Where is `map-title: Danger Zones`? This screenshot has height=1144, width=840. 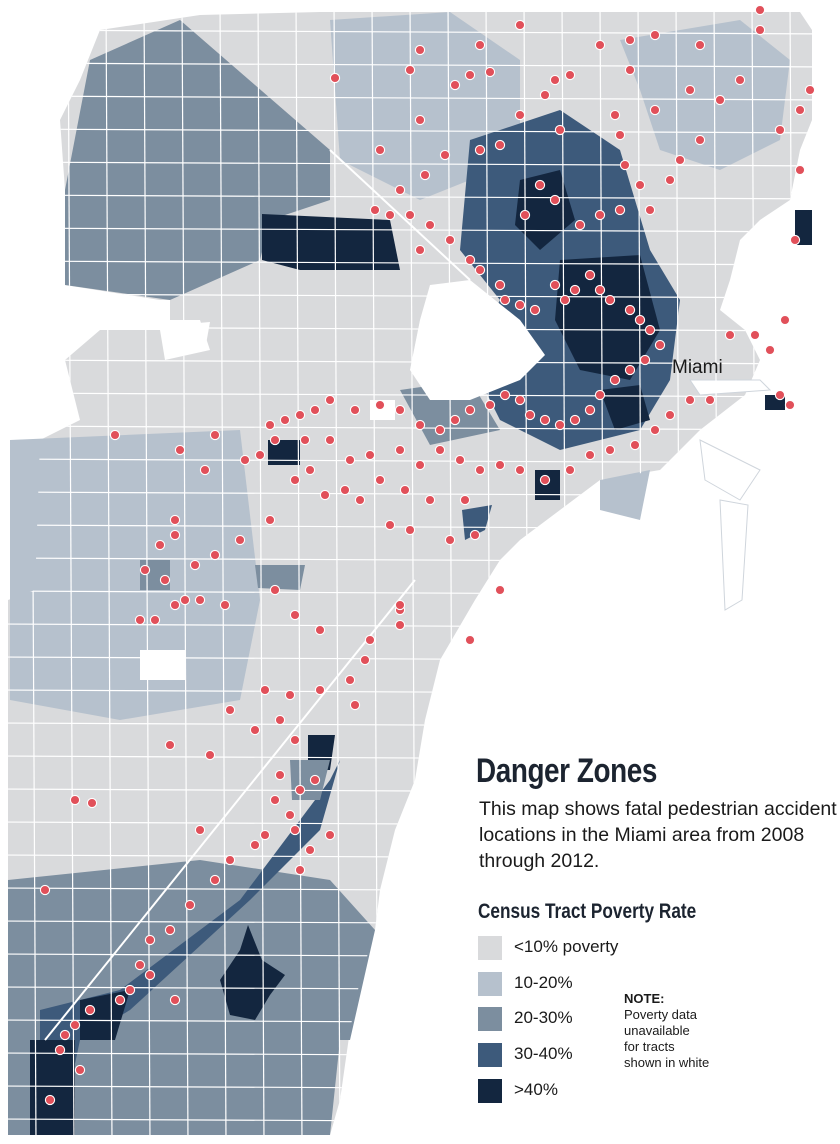 map-title: Danger Zones is located at coordinates (566, 771).